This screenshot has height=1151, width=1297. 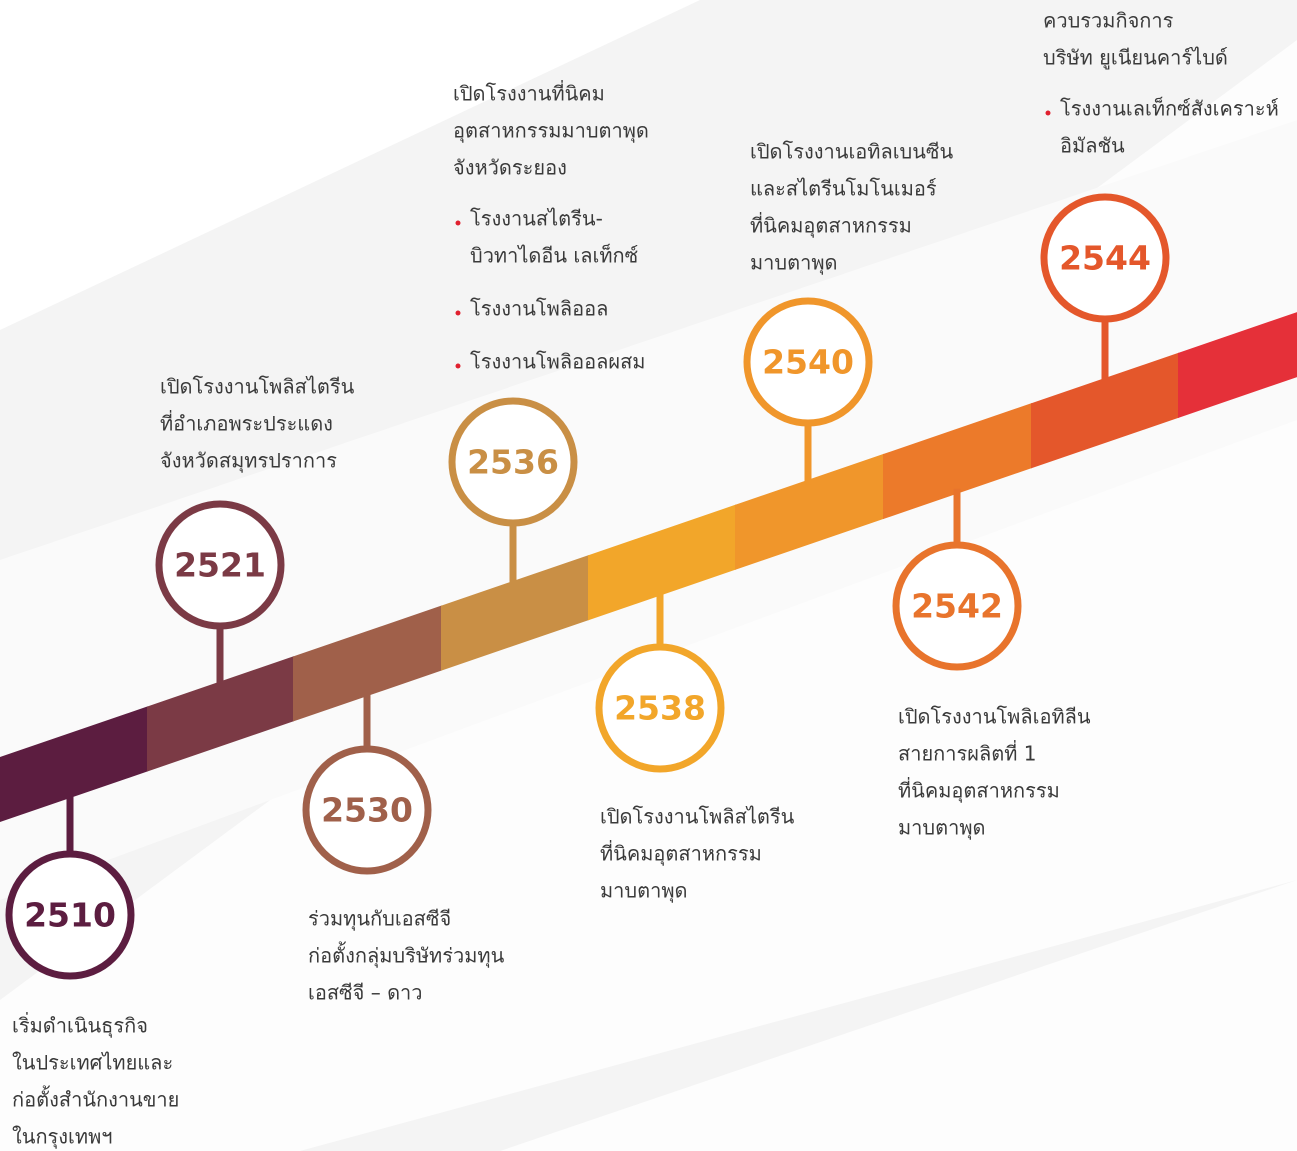 I want to click on description: เปิดโรงงานโพลิเอทิลีน, so click(x=994, y=717).